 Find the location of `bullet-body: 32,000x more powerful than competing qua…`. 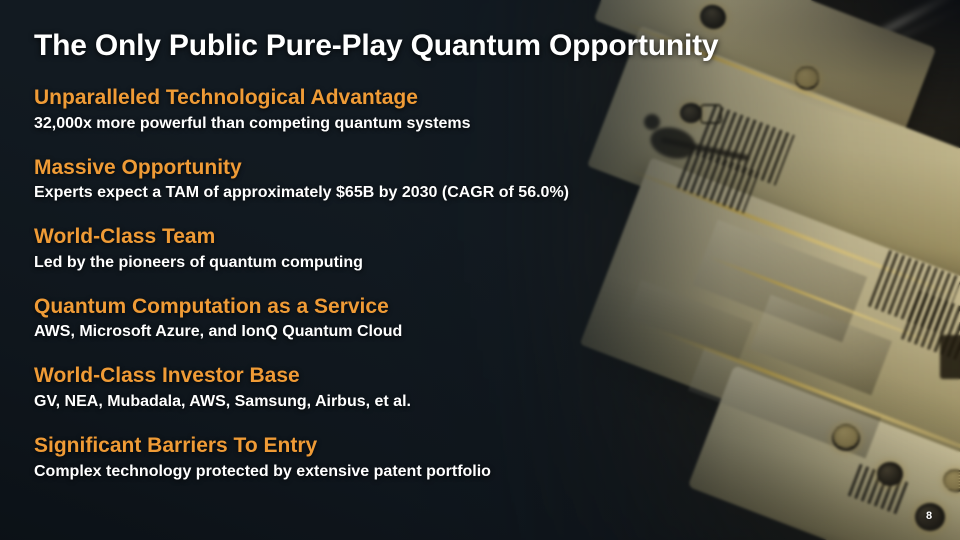

bullet-body: 32,000x more powerful than competing qua… is located at coordinates (252, 123).